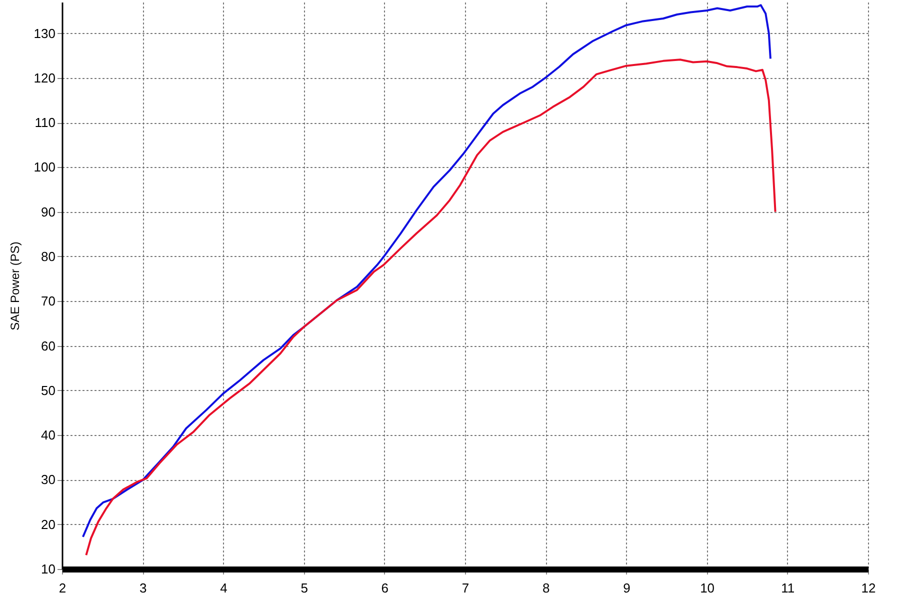  What do you see at coordinates (48, 301) in the screenshot?
I see `y-tick-label: 70` at bounding box center [48, 301].